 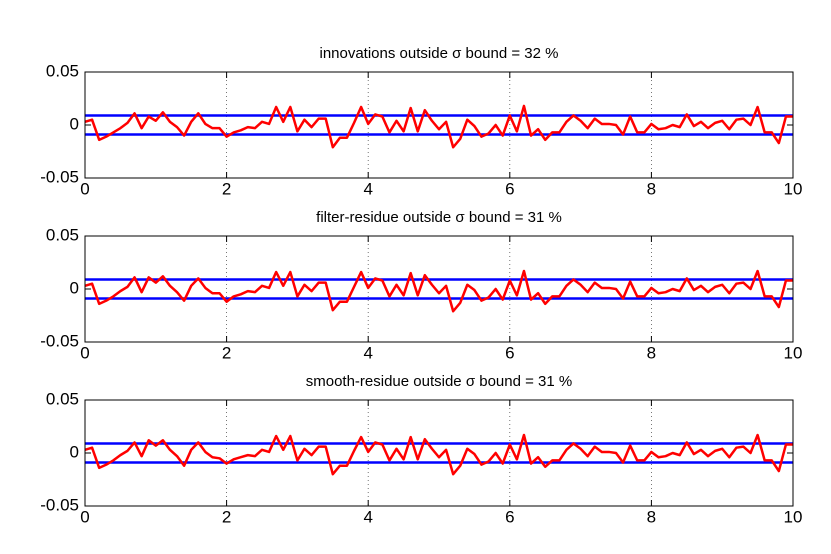 What do you see at coordinates (438, 53) in the screenshot?
I see `subplot-title: innovations outside σ bound = 32 %` at bounding box center [438, 53].